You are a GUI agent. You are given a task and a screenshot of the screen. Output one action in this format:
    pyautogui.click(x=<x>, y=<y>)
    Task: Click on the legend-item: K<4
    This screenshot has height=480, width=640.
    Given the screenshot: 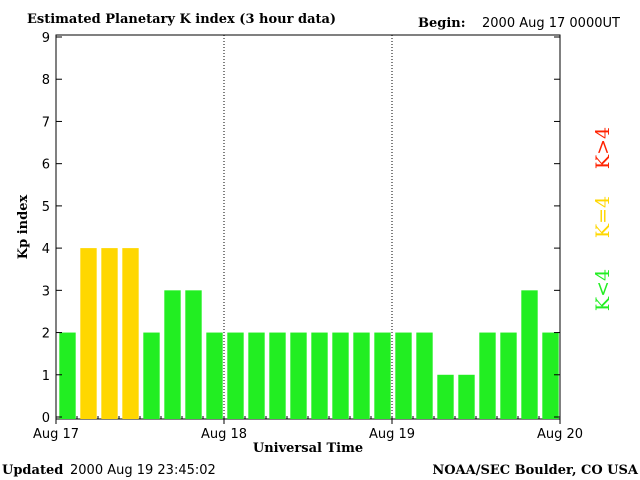 What is the action you would take?
    pyautogui.click(x=603, y=290)
    